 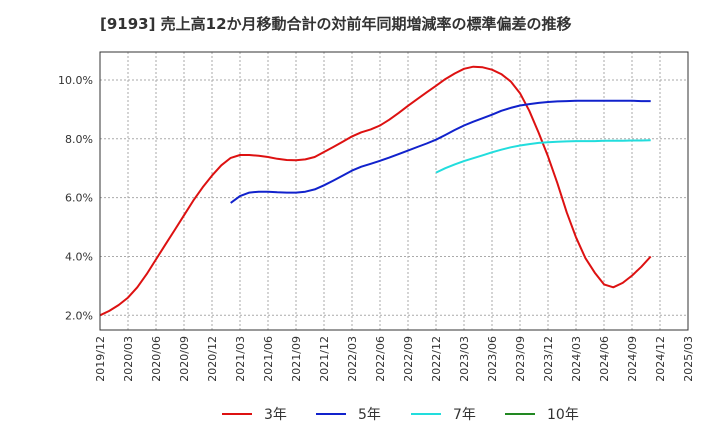 What do you see at coordinates (79, 256) in the screenshot?
I see `y-tick-label: 4.0%` at bounding box center [79, 256].